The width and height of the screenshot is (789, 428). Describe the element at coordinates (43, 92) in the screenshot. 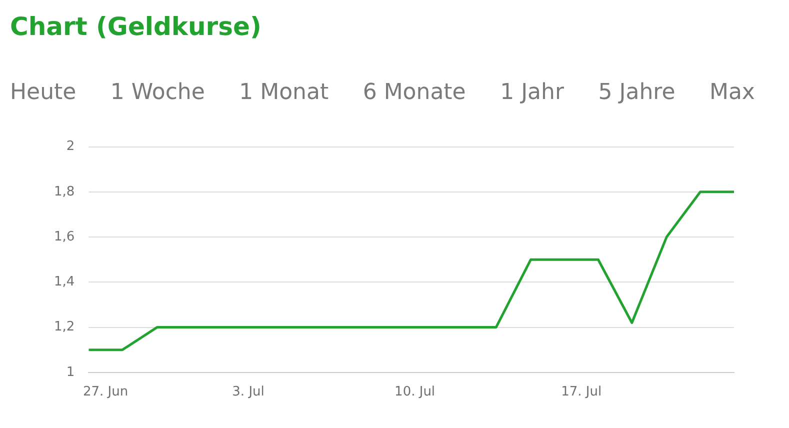

I see `text: Heute` at that location.